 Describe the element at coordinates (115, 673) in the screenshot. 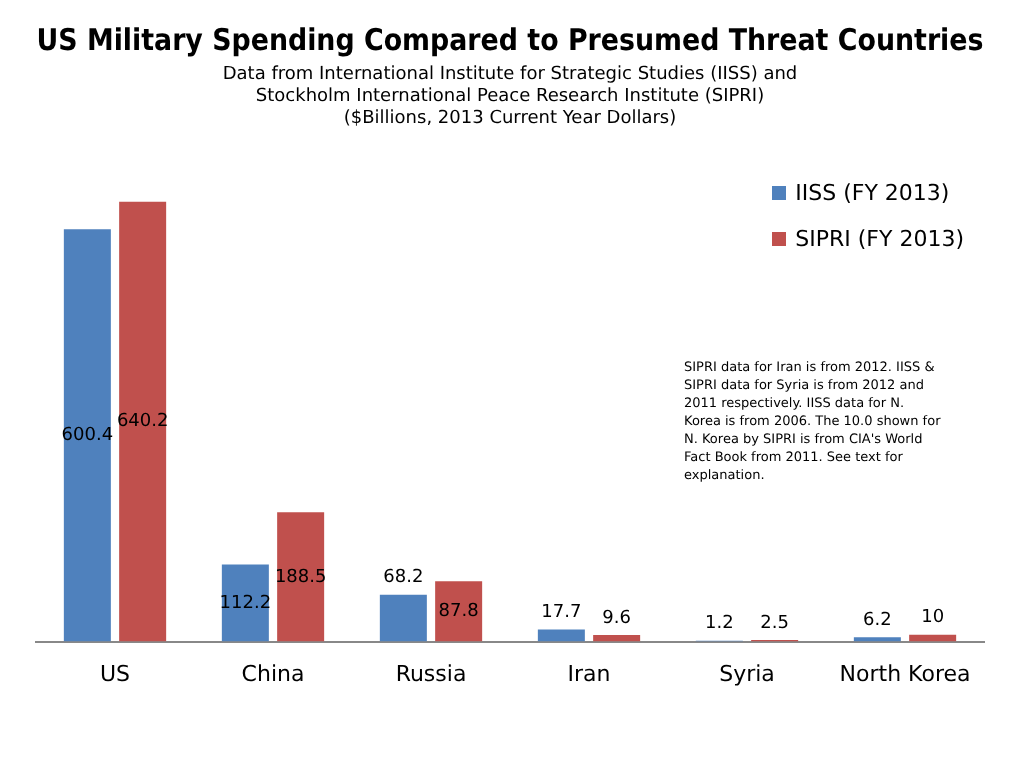

I see `x-tick-label: US` at that location.